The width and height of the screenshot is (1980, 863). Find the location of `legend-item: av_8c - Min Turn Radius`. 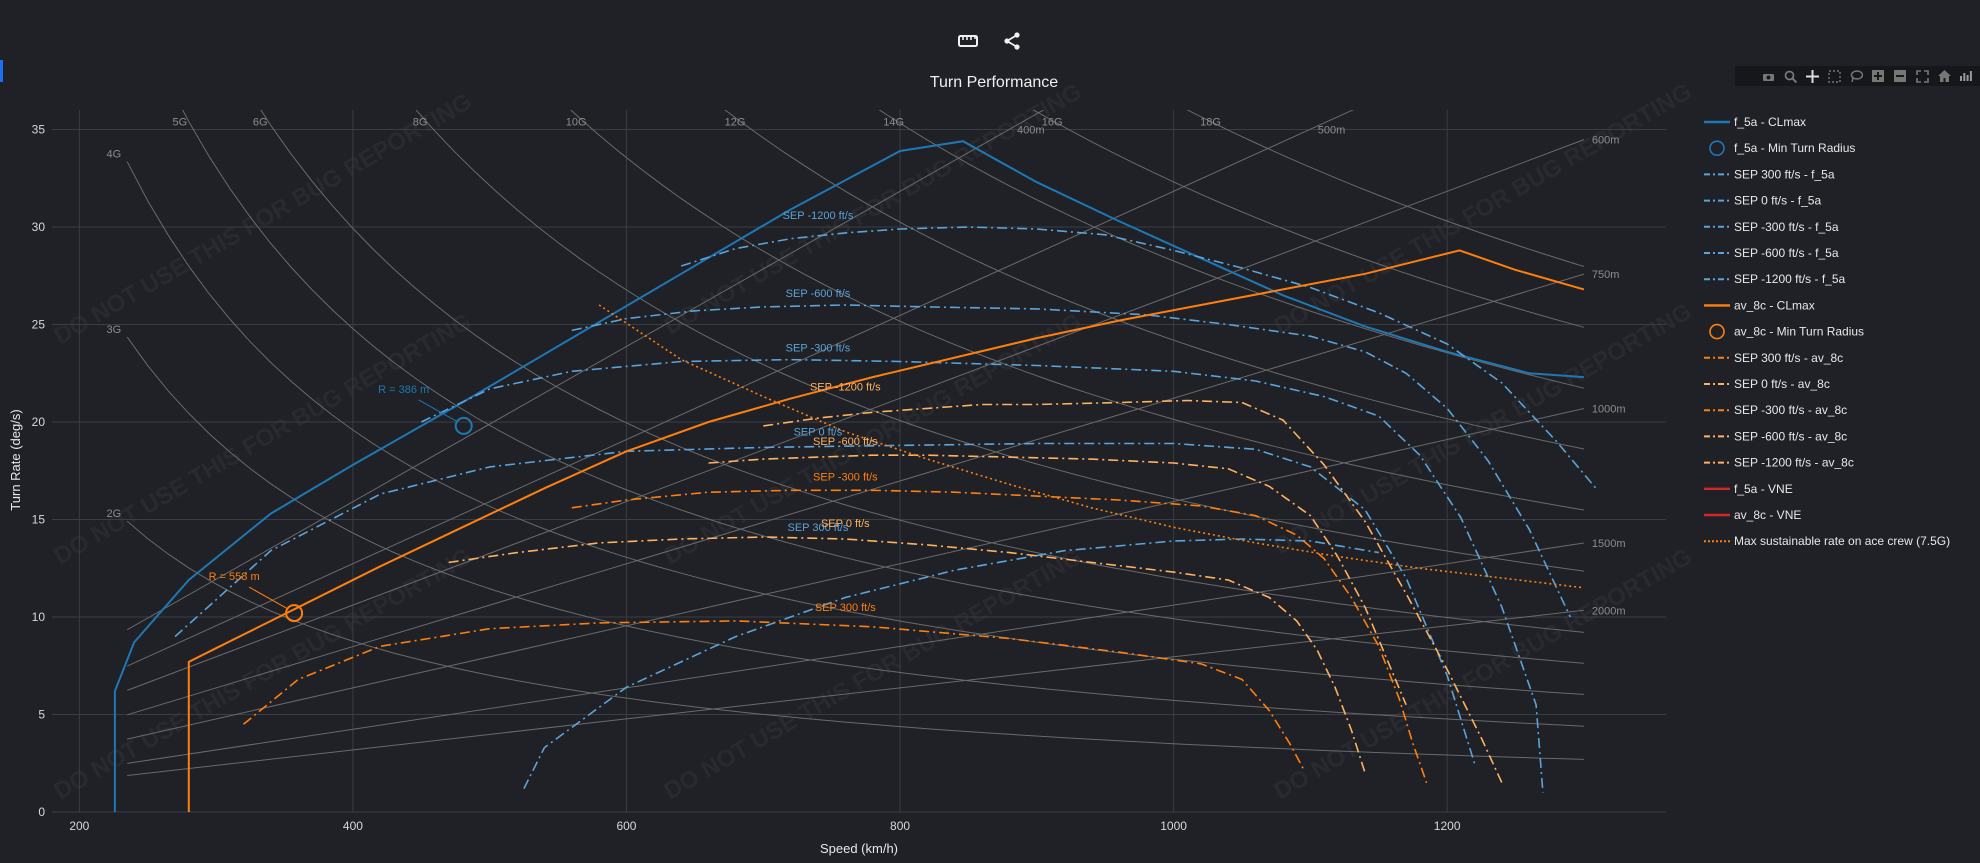

legend-item: av_8c - Min Turn Radius is located at coordinates (1786, 331).